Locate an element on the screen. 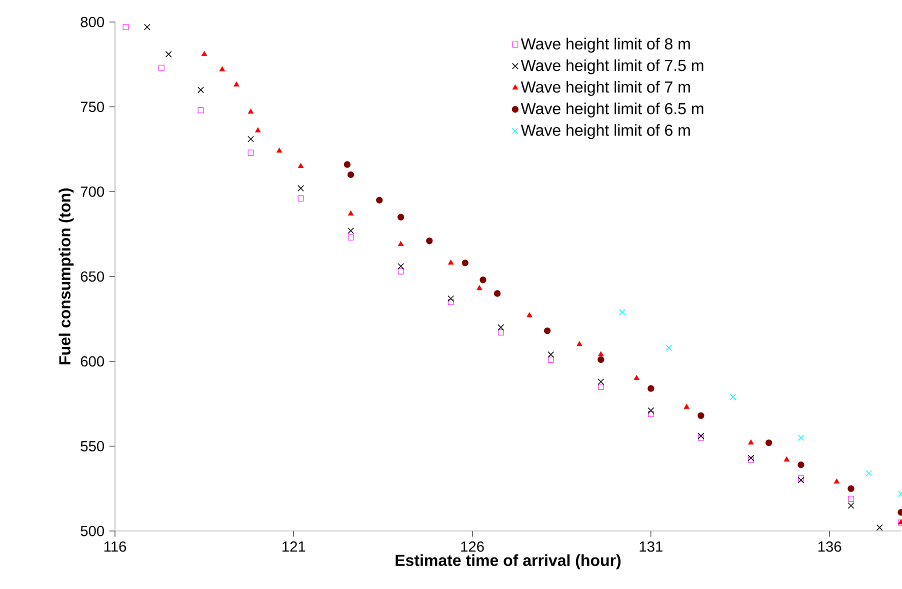 The height and width of the screenshot is (589, 902). x-tick-label: 136 is located at coordinates (830, 546).